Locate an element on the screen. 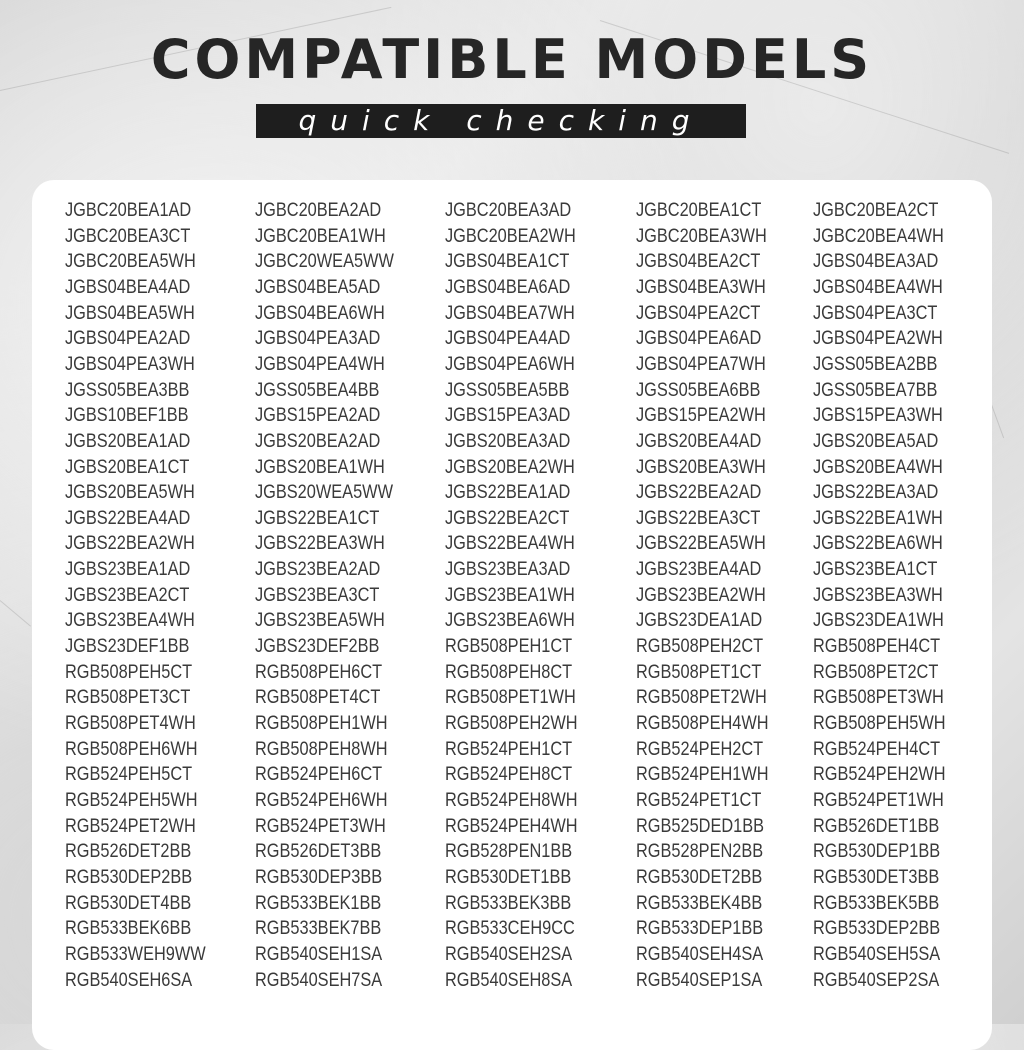 The width and height of the screenshot is (1024, 1050). model-item: JGBC20BEA3AD is located at coordinates (508, 210).